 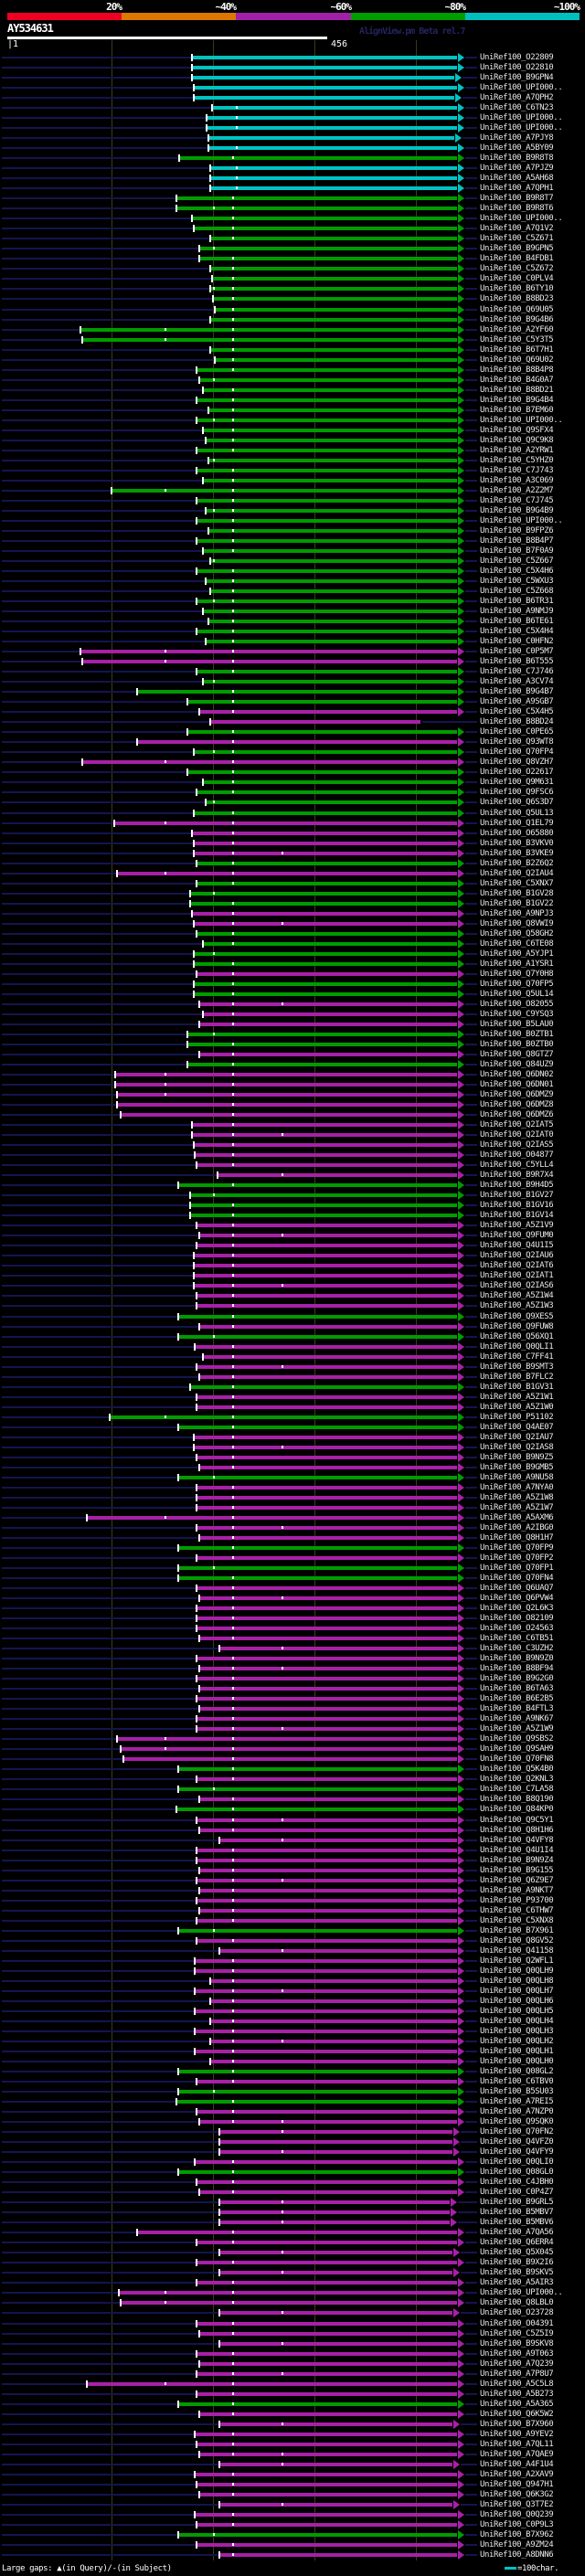 I want to click on hit-label: UniRef100_Q8GV52, so click(x=517, y=1940).